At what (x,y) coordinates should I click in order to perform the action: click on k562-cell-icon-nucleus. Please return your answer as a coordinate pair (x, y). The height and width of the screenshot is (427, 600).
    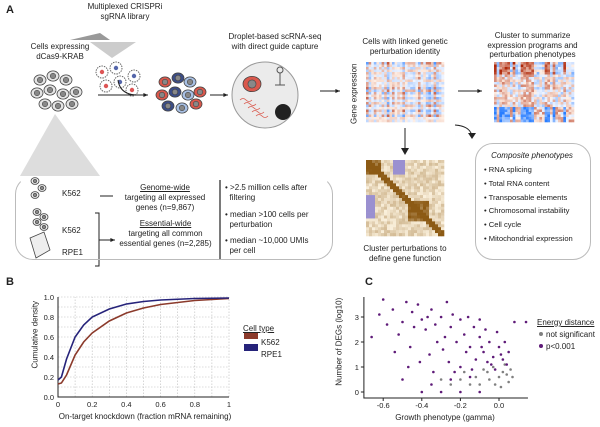
    Looking at the image, I should click on (35, 181).